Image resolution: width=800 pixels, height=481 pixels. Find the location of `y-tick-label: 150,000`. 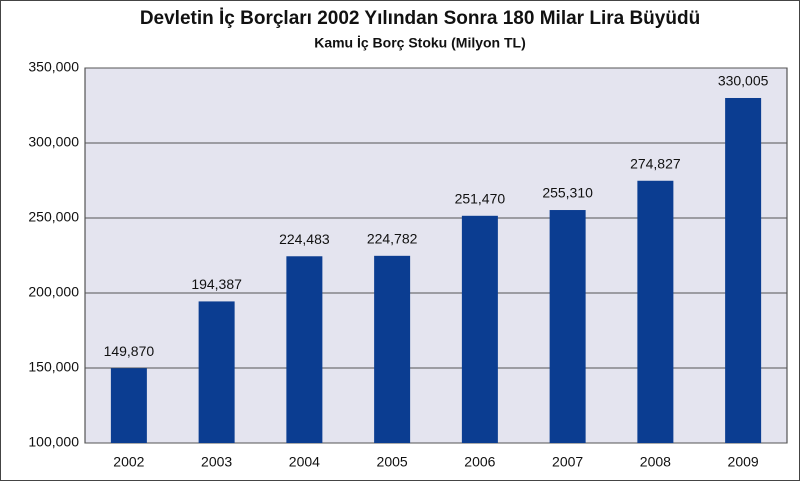

y-tick-label: 150,000 is located at coordinates (53, 367).